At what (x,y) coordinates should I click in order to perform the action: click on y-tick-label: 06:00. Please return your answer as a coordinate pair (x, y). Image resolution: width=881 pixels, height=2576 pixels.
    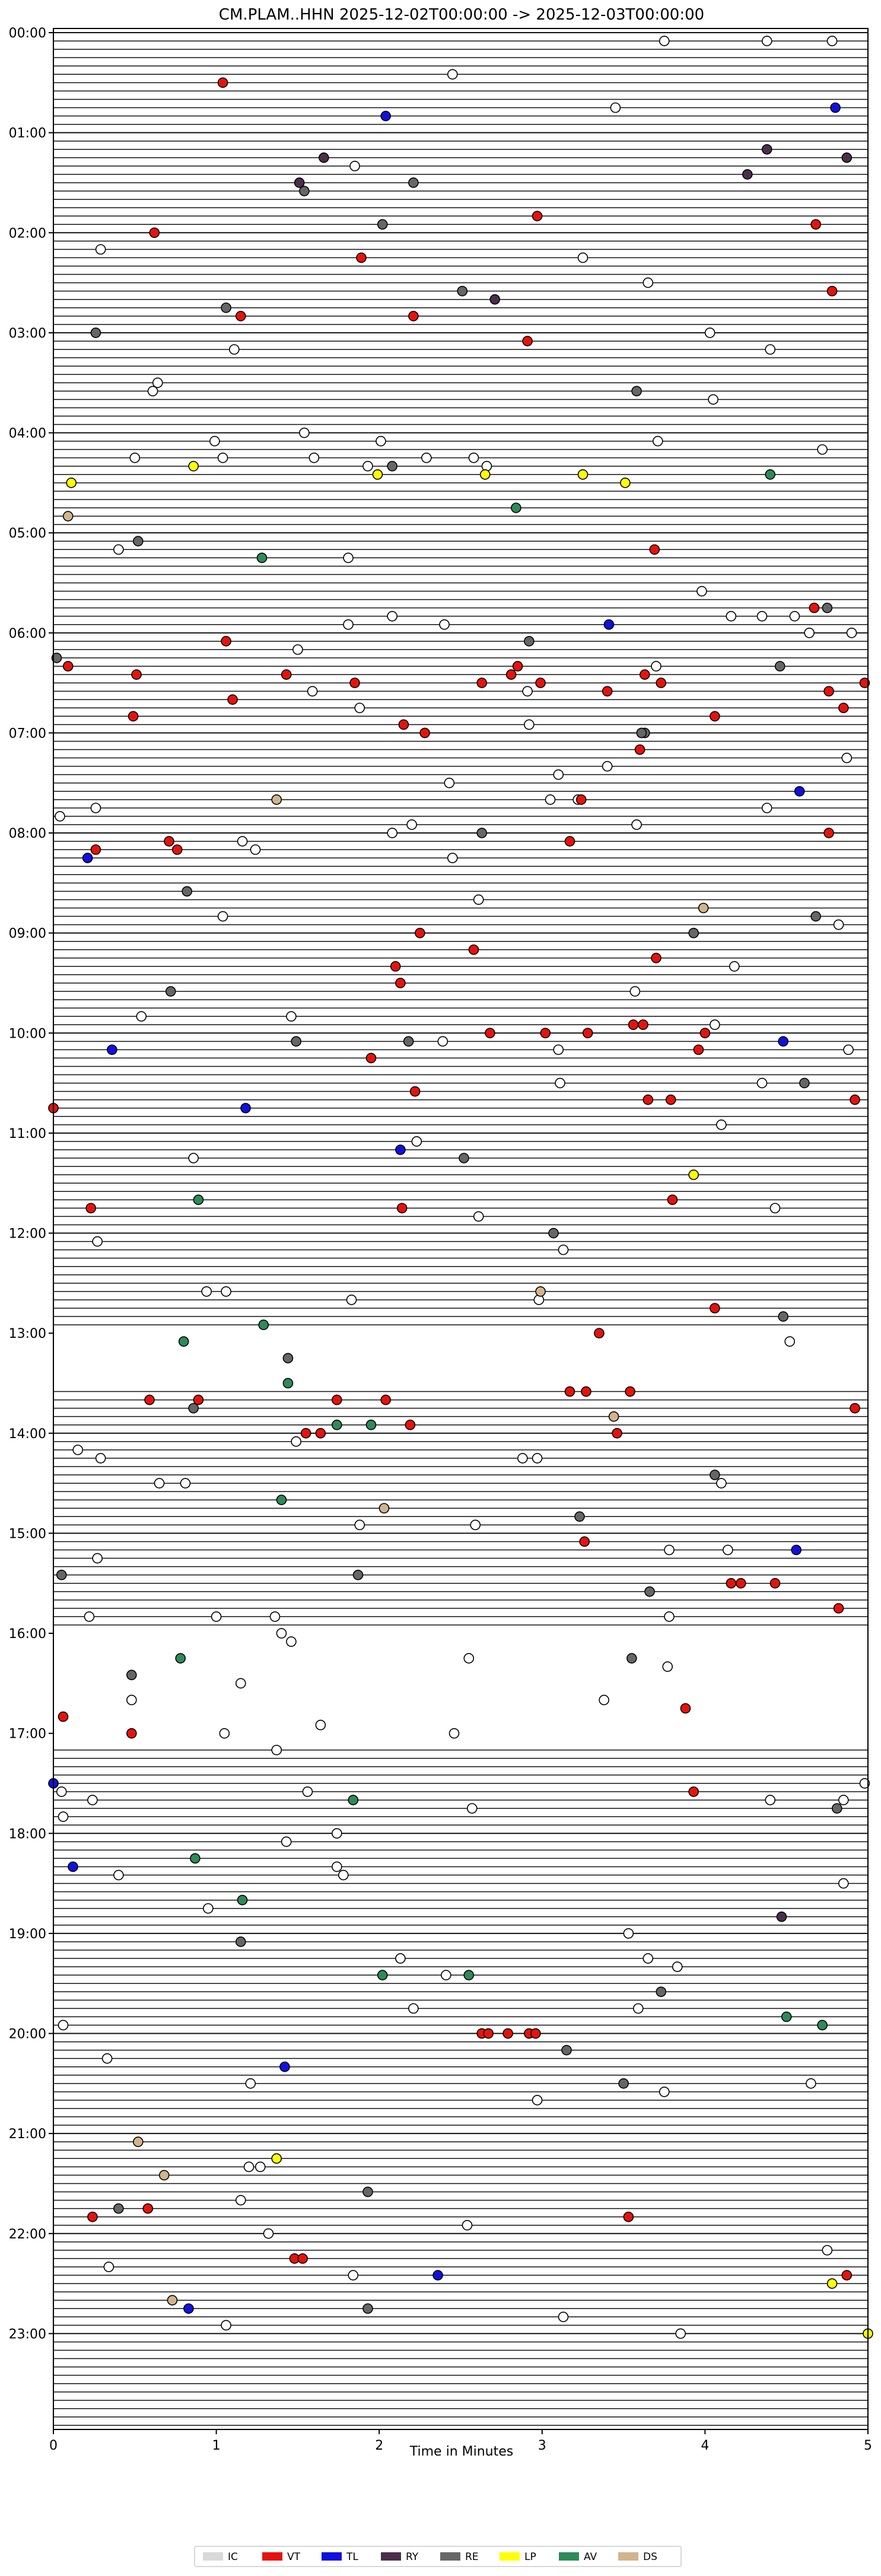
    Looking at the image, I should click on (27, 633).